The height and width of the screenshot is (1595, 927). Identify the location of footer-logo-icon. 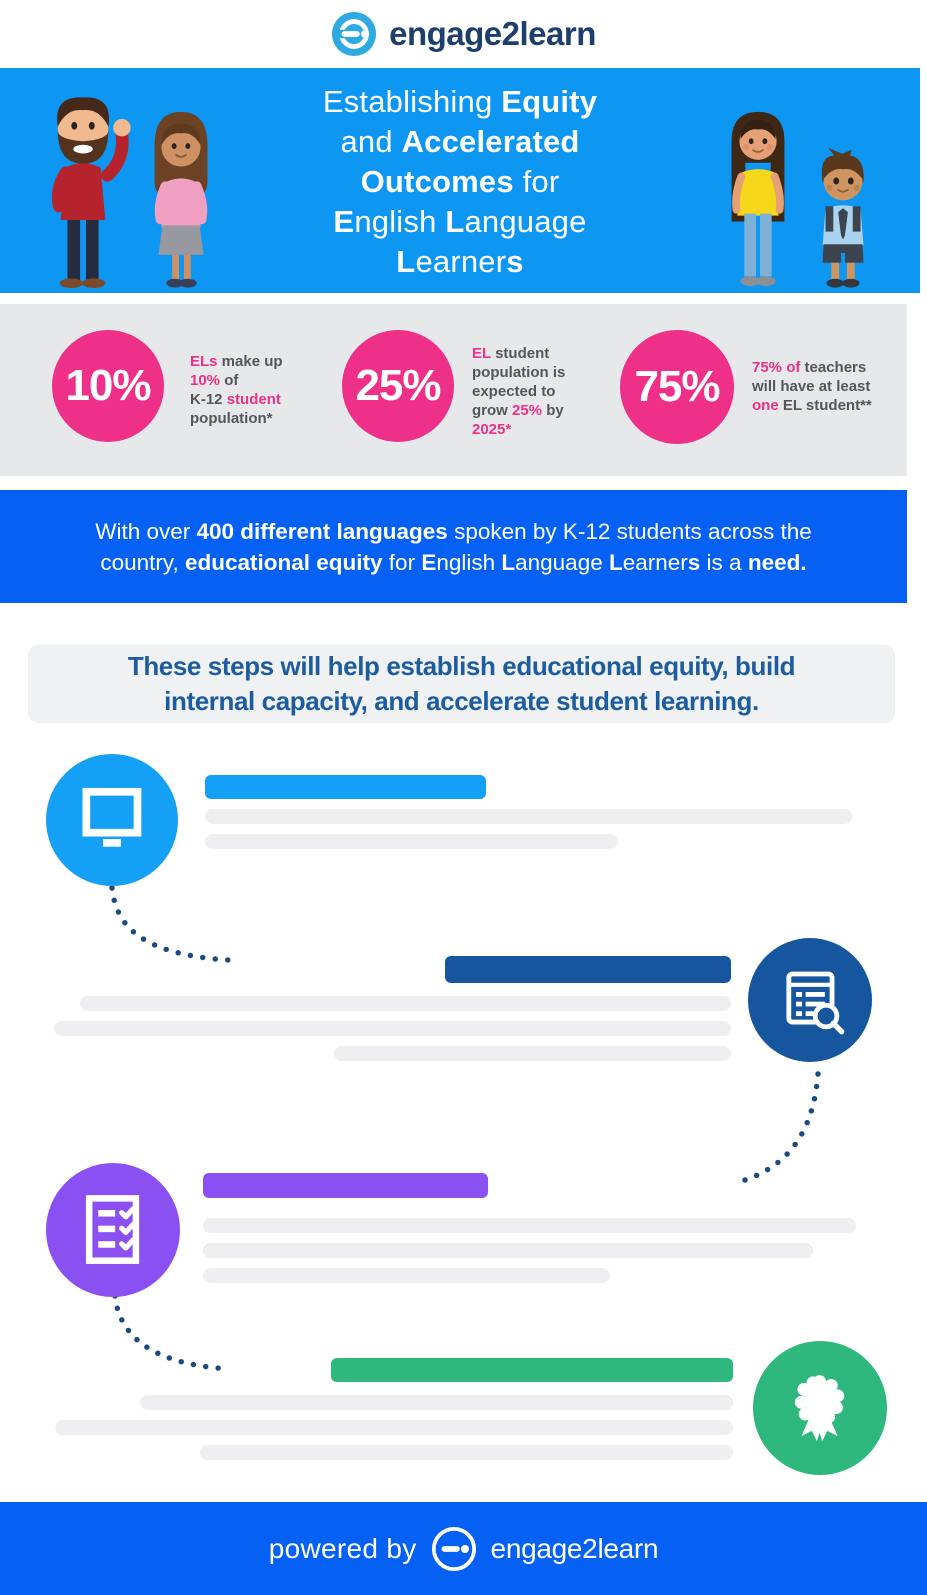
(453, 1548).